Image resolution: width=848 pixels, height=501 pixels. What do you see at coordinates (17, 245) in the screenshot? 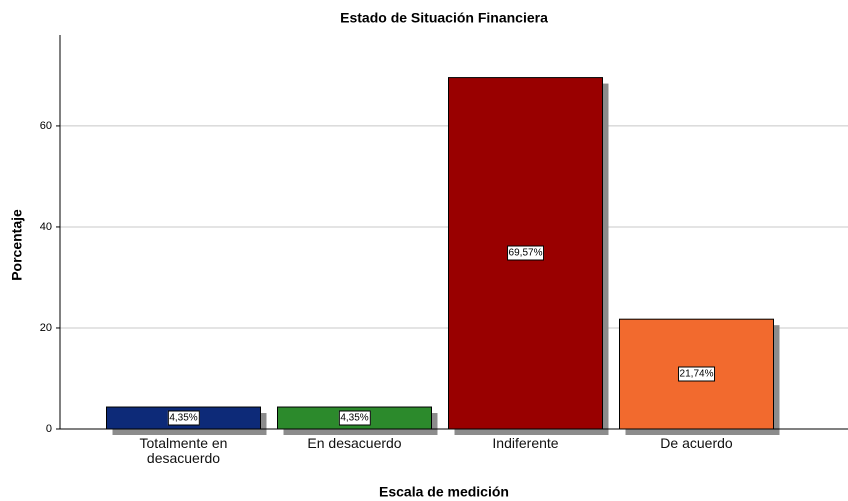
I see `y-axis-label: Porcentaje` at bounding box center [17, 245].